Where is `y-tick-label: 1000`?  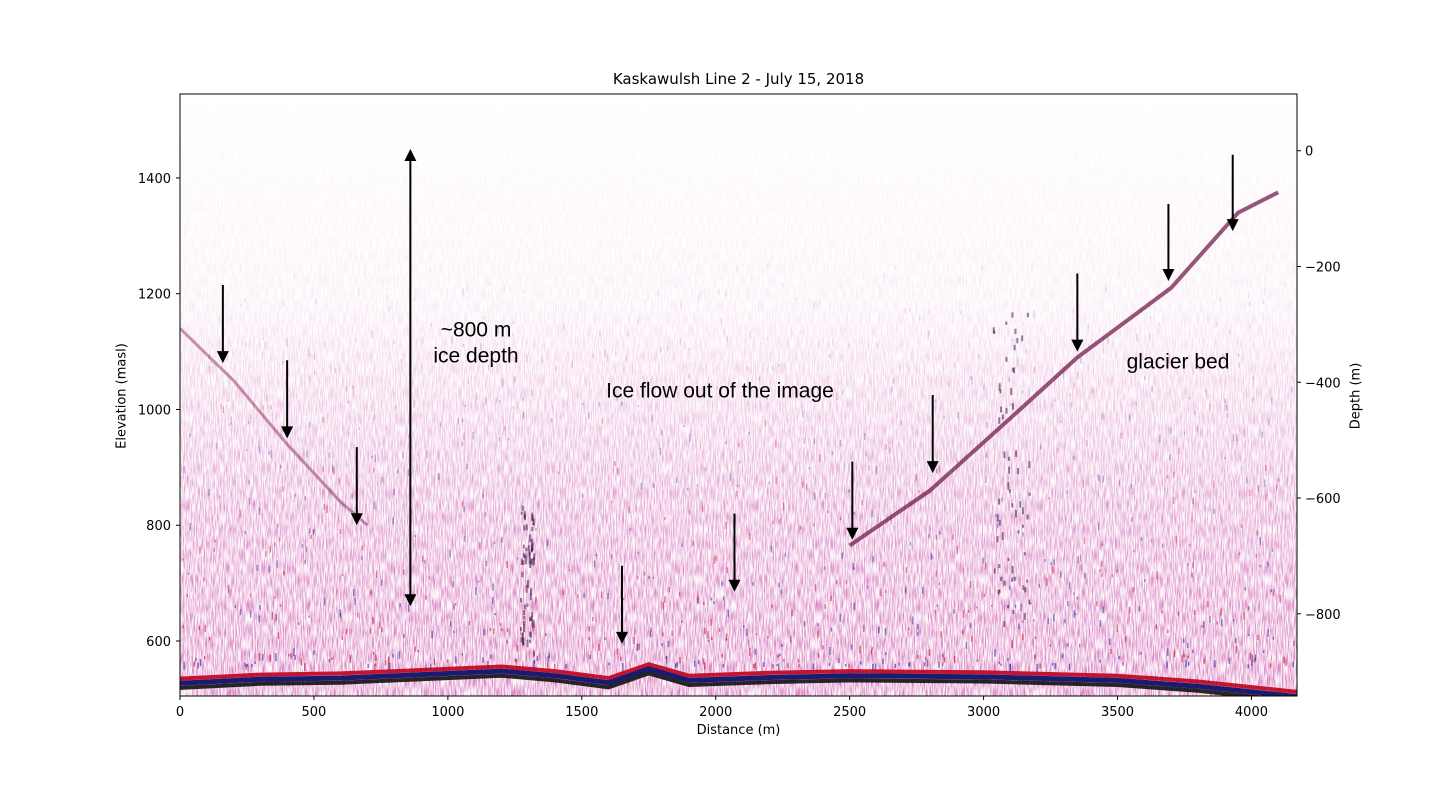 y-tick-label: 1000 is located at coordinates (154, 410).